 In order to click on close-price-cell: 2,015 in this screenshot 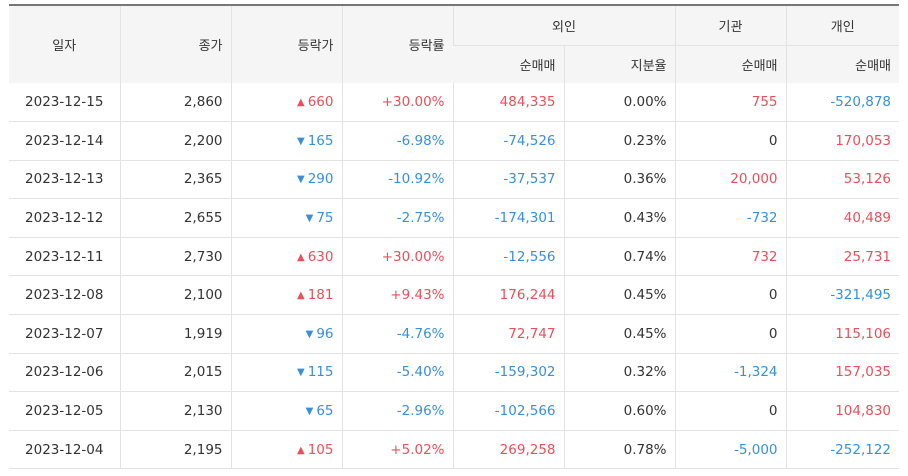, I will do `click(175, 373)`.